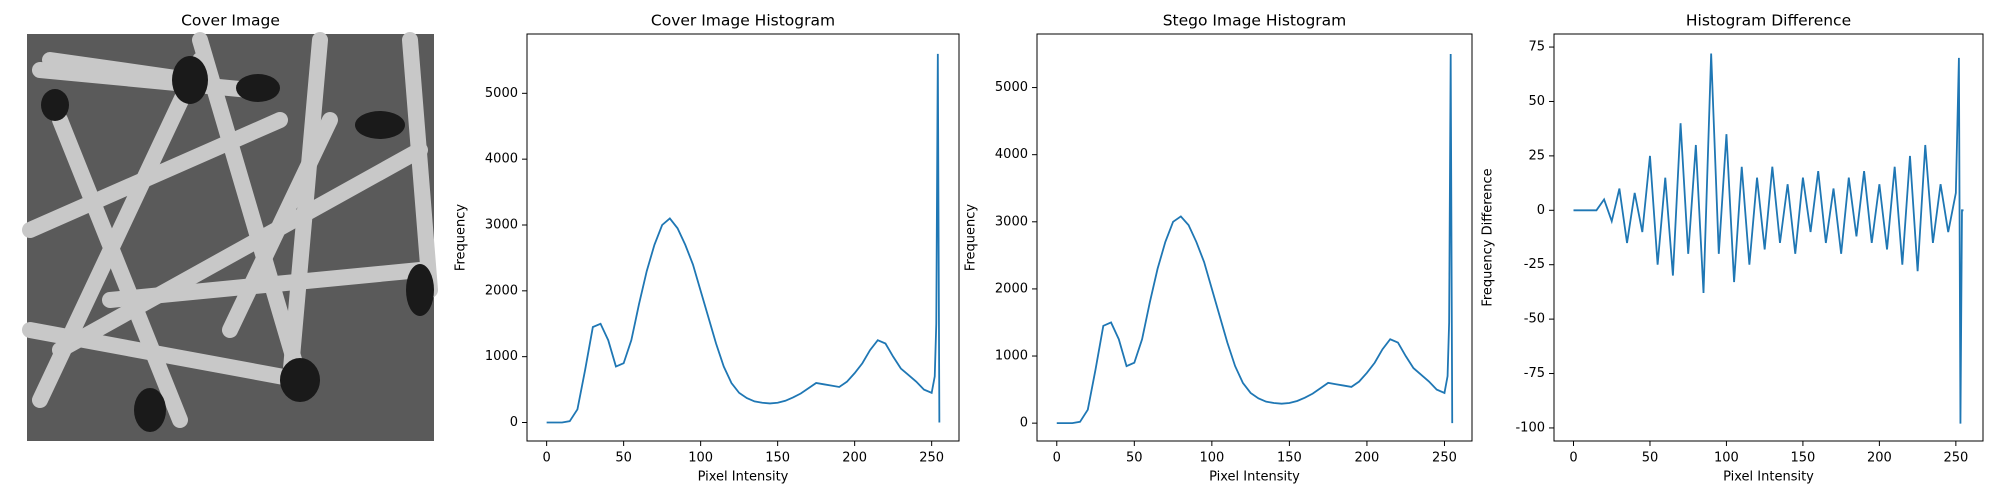 This screenshot has height=500, width=2000. I want to click on y-axis-label: Frequency Difference, so click(1488, 237).